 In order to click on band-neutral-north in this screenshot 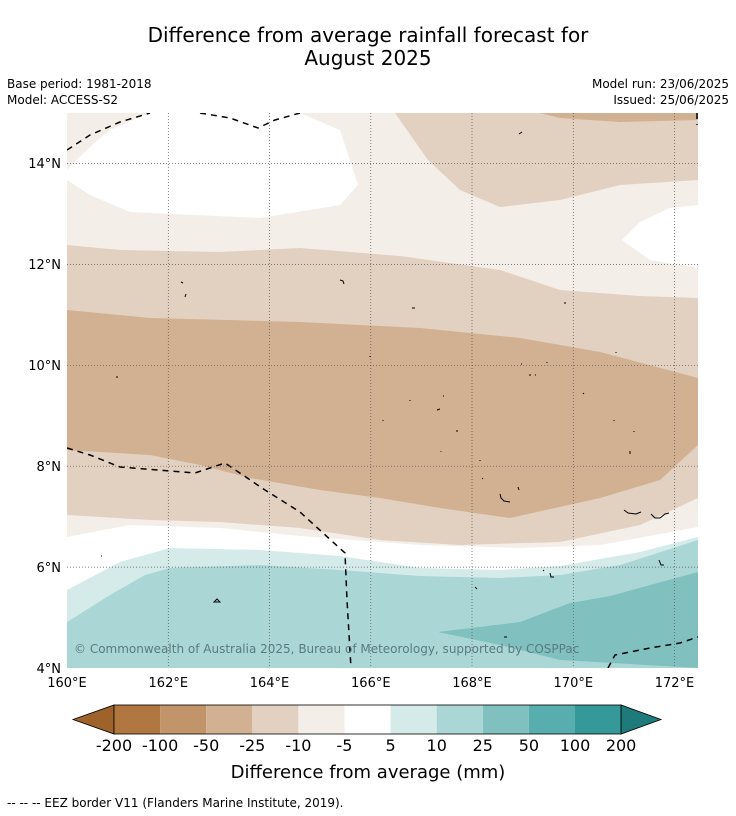, I will do `click(212, 165)`.